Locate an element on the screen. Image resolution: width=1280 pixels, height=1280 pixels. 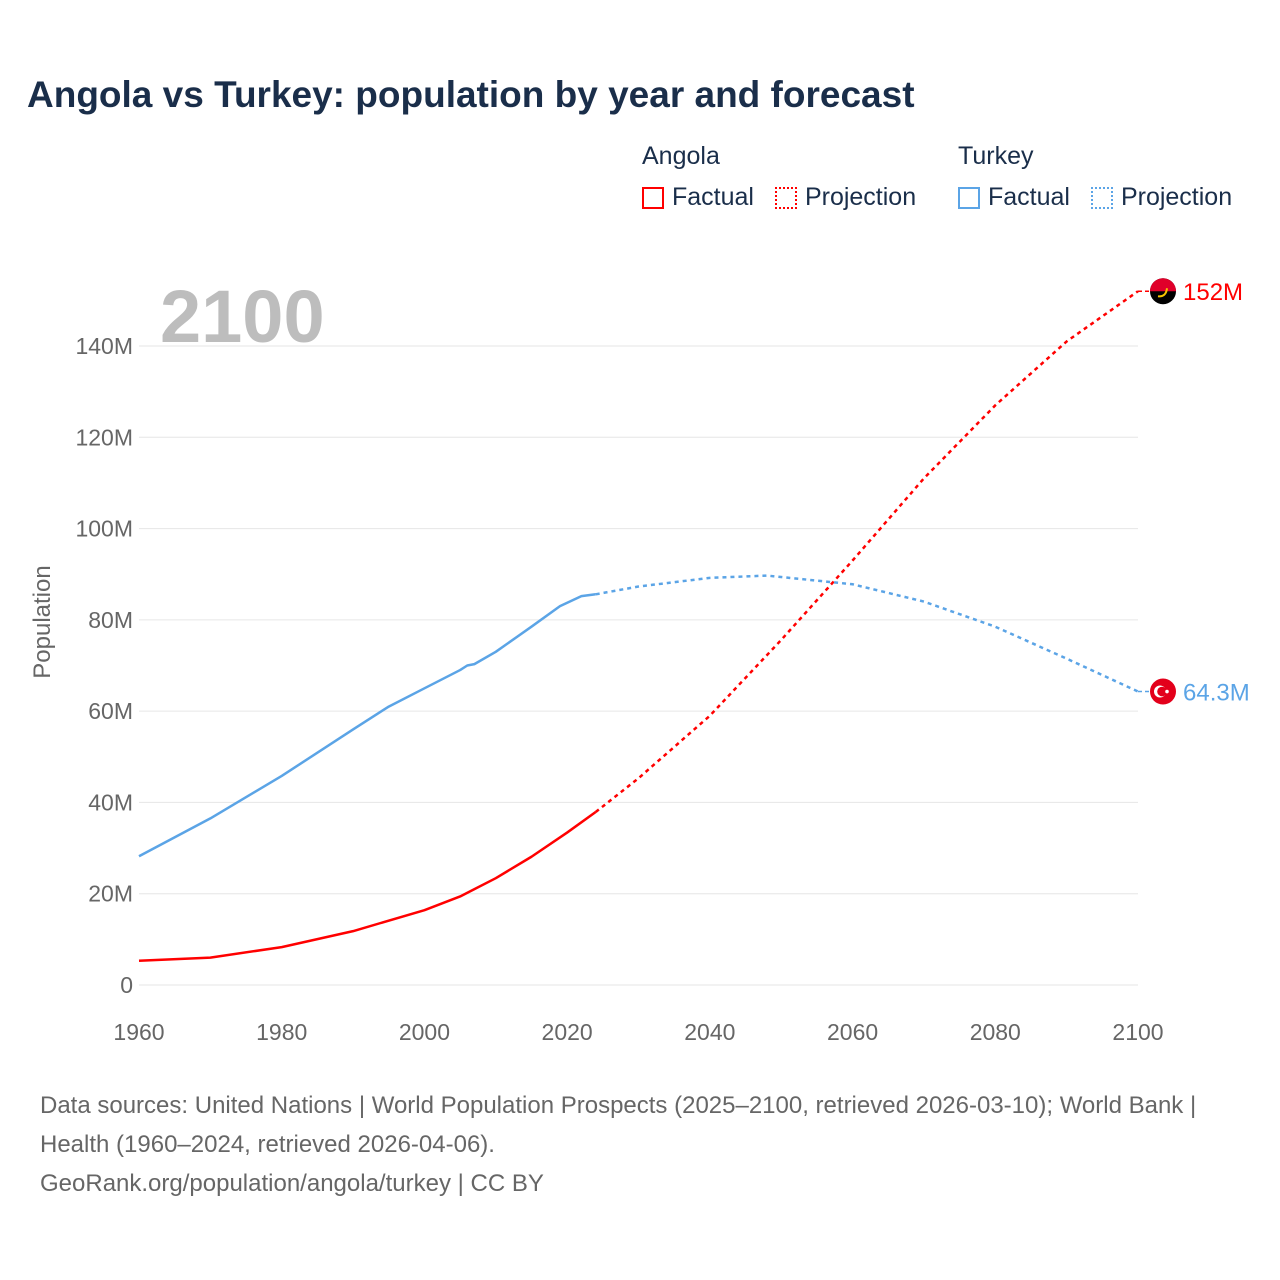
legend-turkey-projection: Projection is located at coordinates (1161, 197).